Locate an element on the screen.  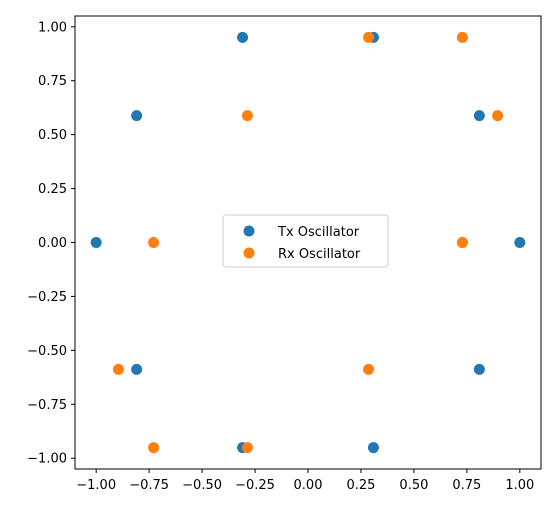
x-tick-label: −0.25 is located at coordinates (255, 485).